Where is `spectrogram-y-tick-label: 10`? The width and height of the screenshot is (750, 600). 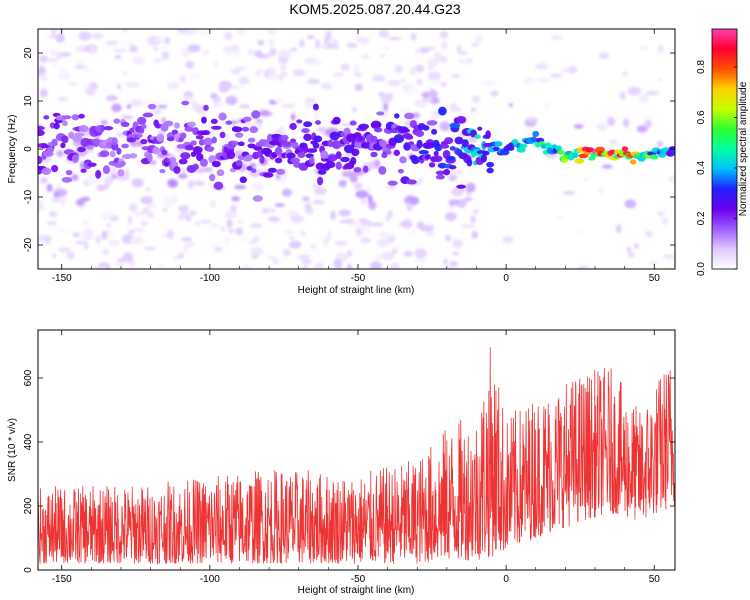
spectrogram-y-tick-label: 10 is located at coordinates (28, 101).